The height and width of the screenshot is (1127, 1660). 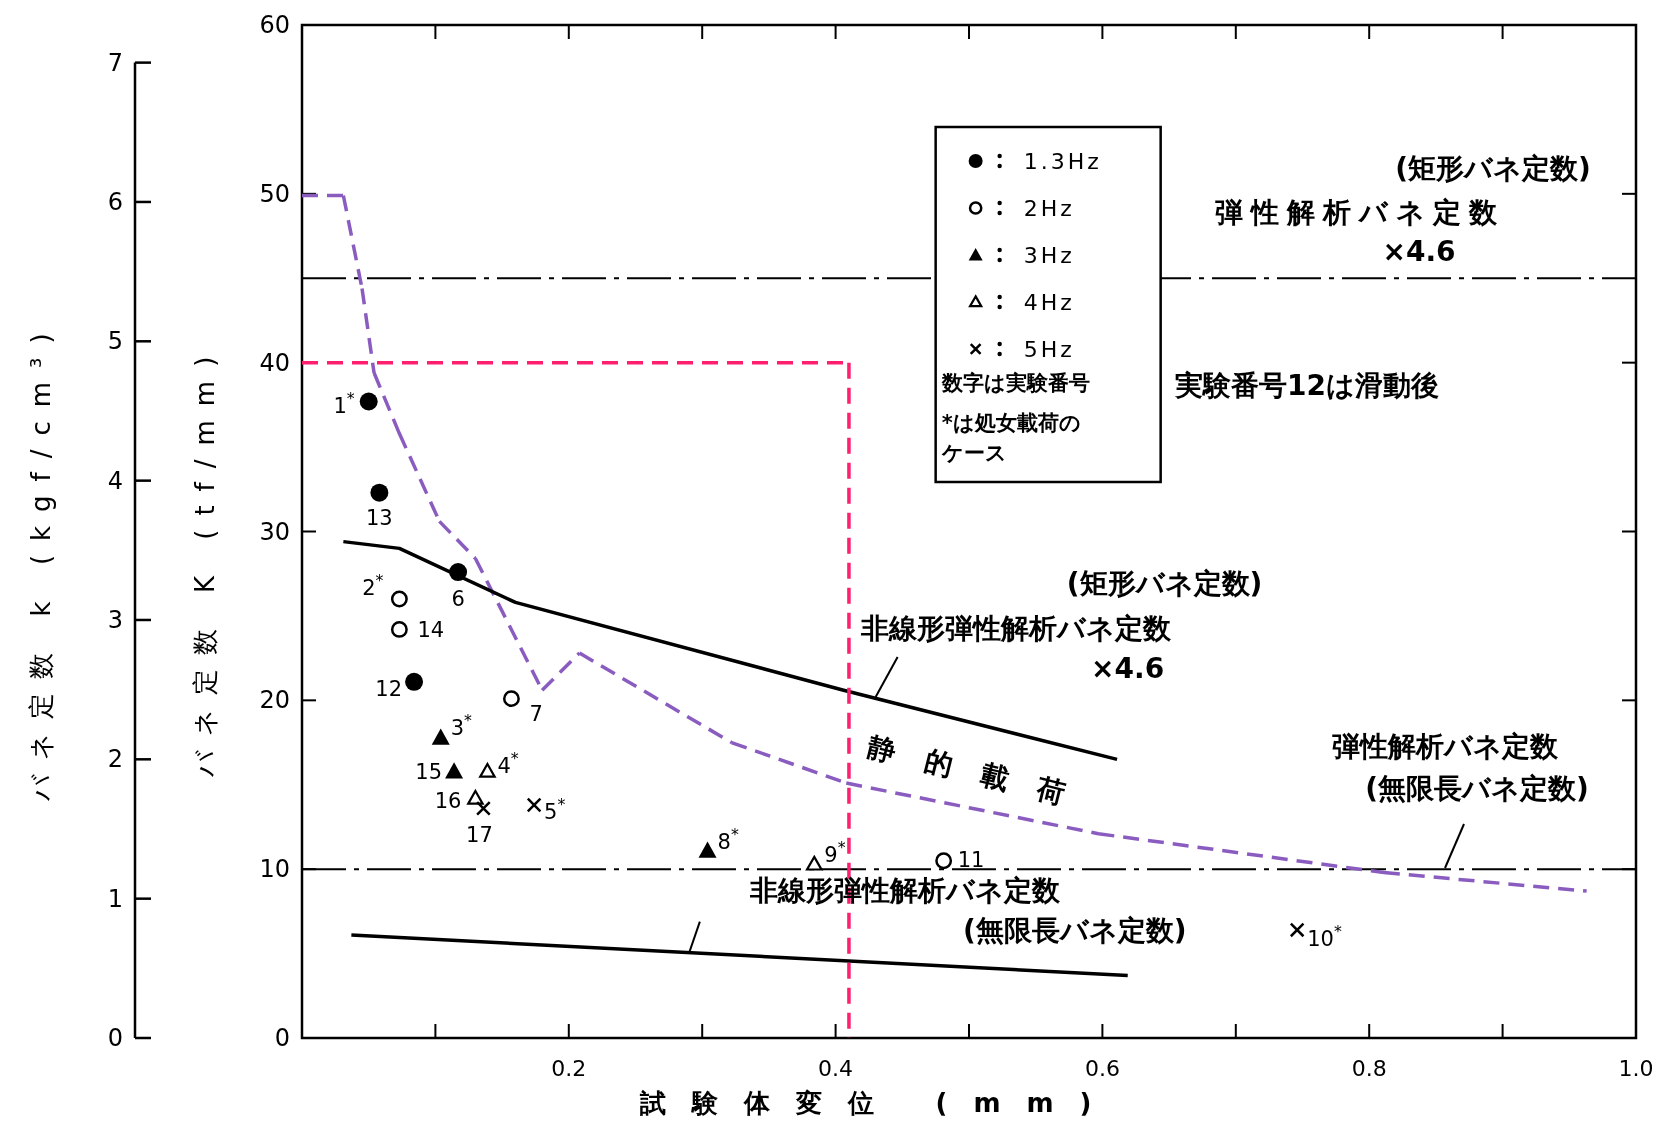 I want to click on y-tick-label: 60, so click(x=274, y=25).